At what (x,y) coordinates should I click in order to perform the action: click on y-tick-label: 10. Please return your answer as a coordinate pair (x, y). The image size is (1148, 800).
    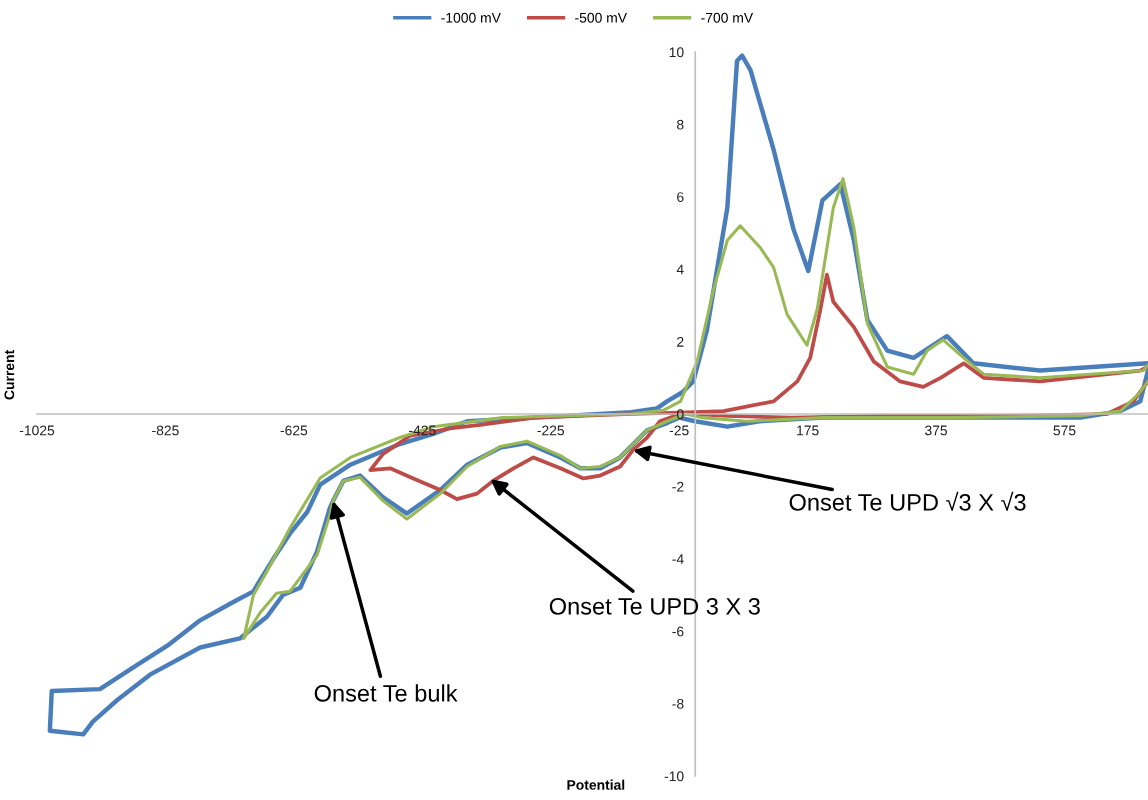
    Looking at the image, I should click on (676, 52).